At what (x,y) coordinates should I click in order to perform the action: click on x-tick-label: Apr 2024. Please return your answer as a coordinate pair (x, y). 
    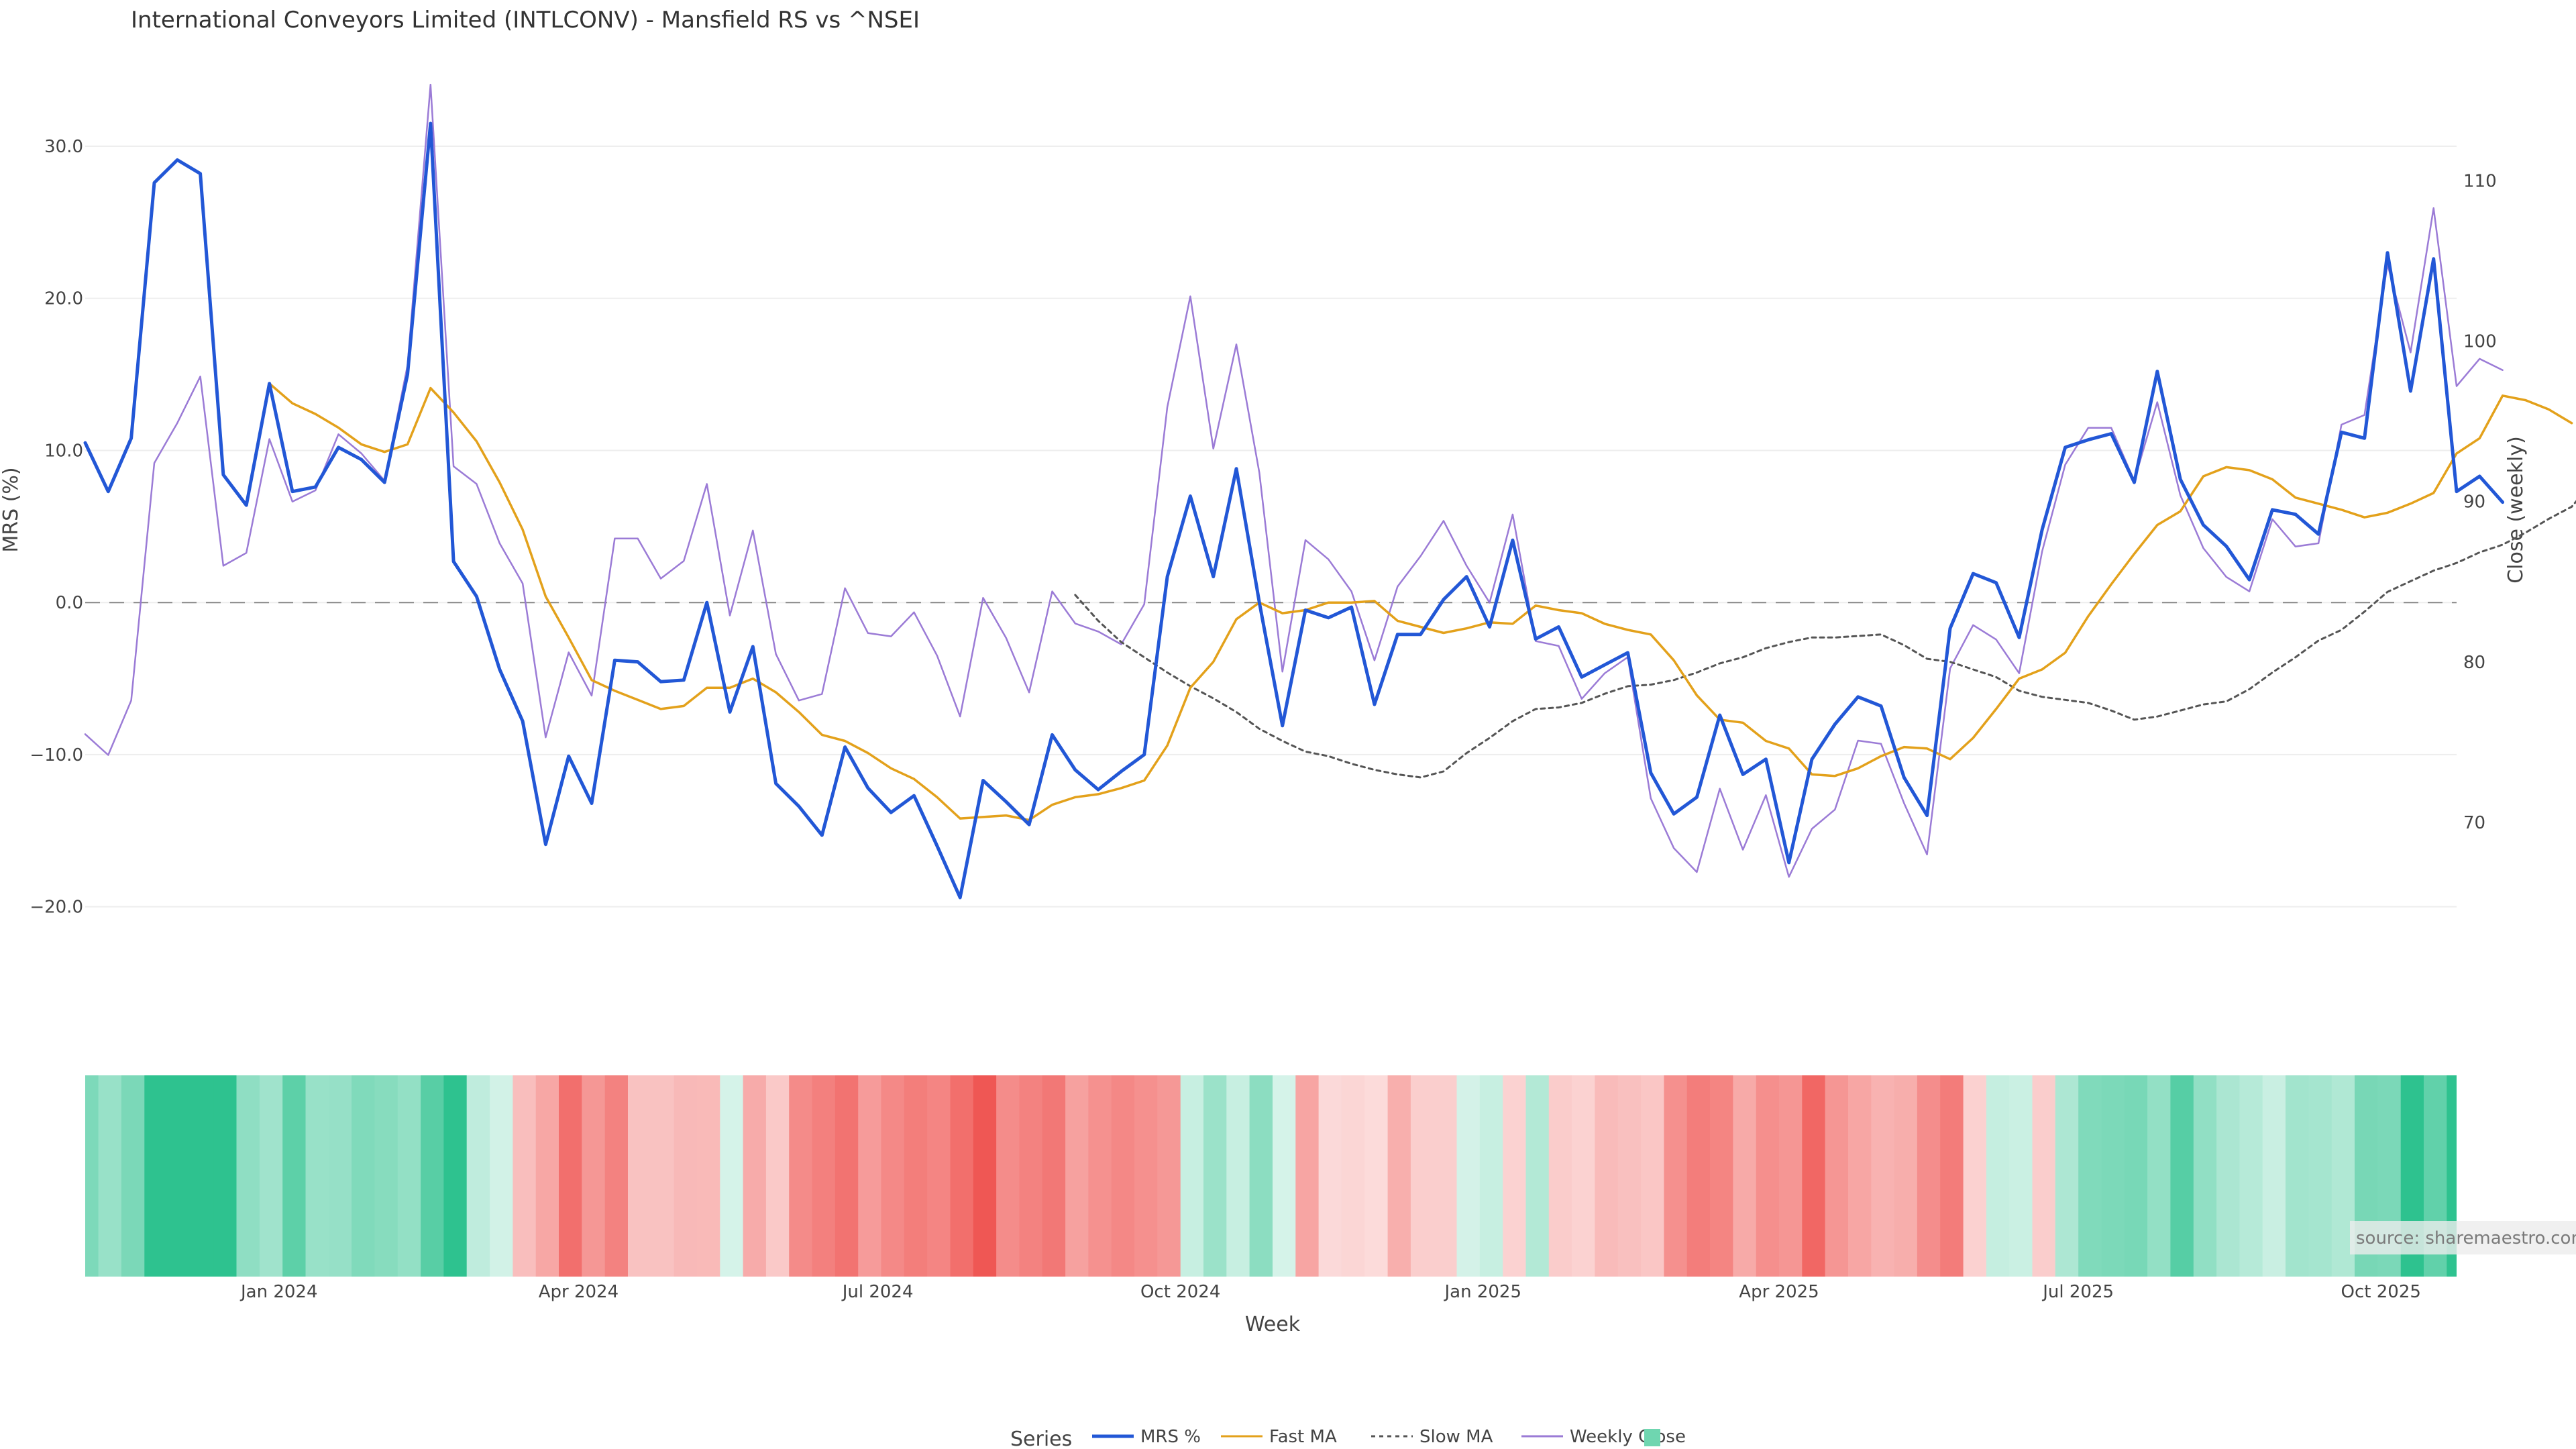
    Looking at the image, I should click on (579, 1292).